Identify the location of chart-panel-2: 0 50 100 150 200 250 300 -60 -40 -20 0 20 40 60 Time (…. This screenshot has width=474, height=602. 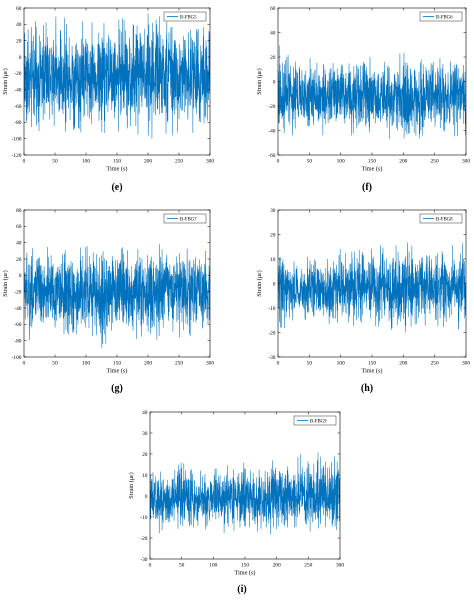
(363, 89).